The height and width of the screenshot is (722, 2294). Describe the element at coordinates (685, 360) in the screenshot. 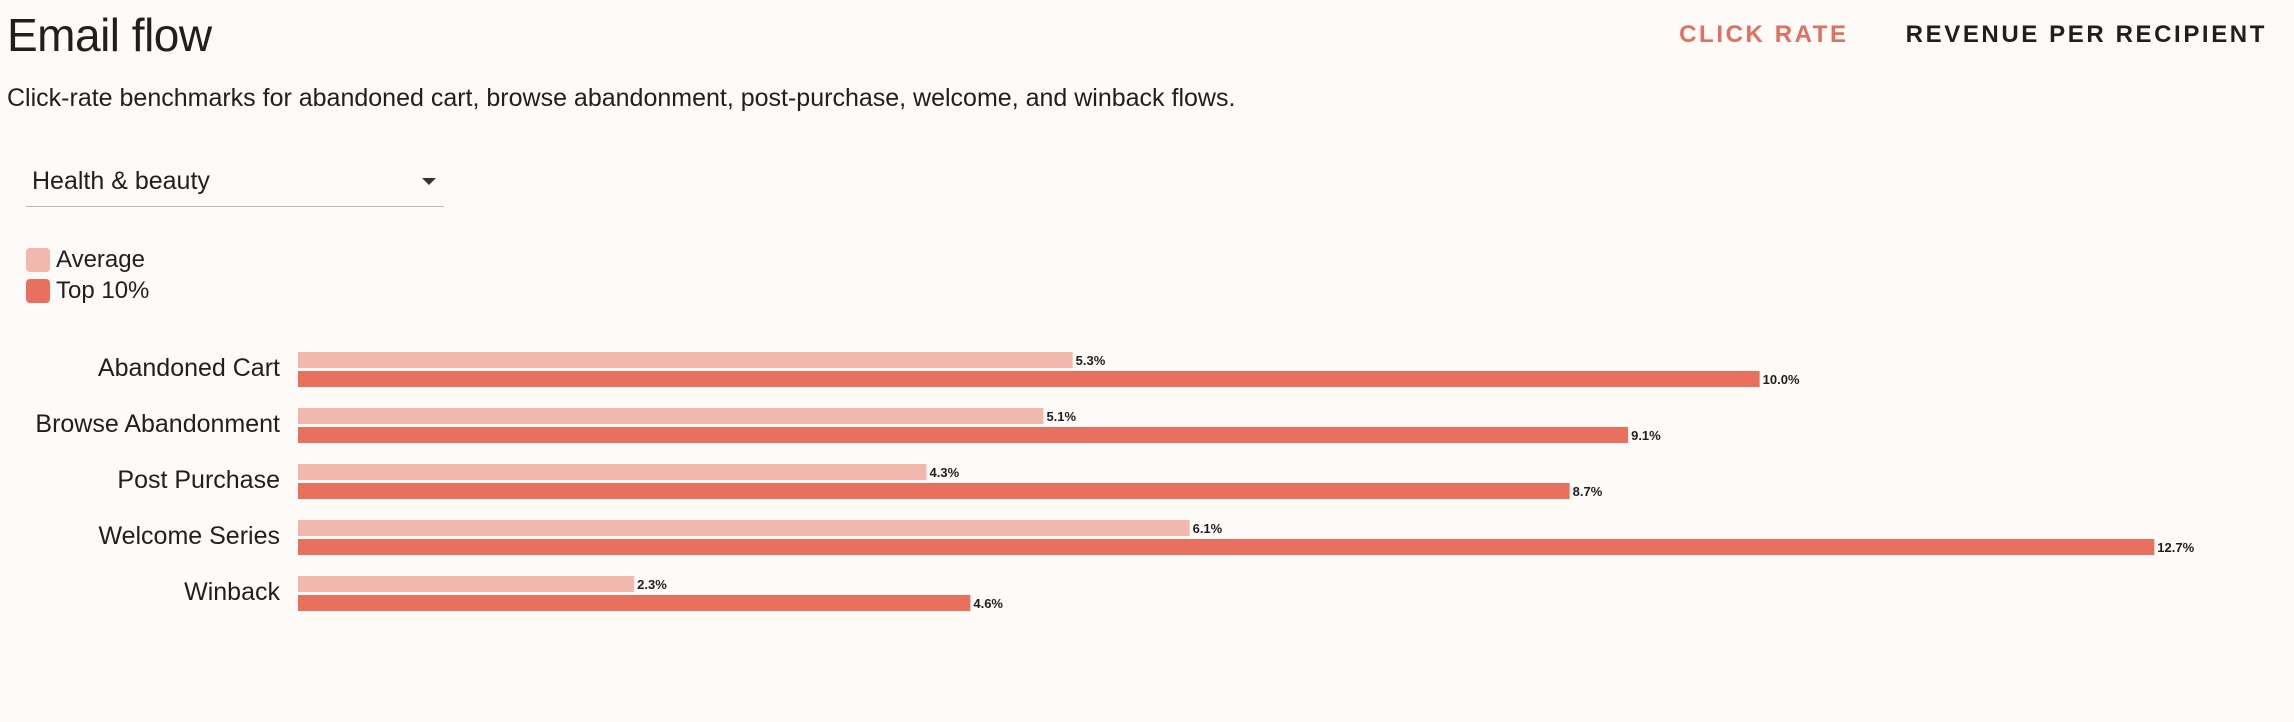

I see `bar-average-abandoned-cart` at that location.